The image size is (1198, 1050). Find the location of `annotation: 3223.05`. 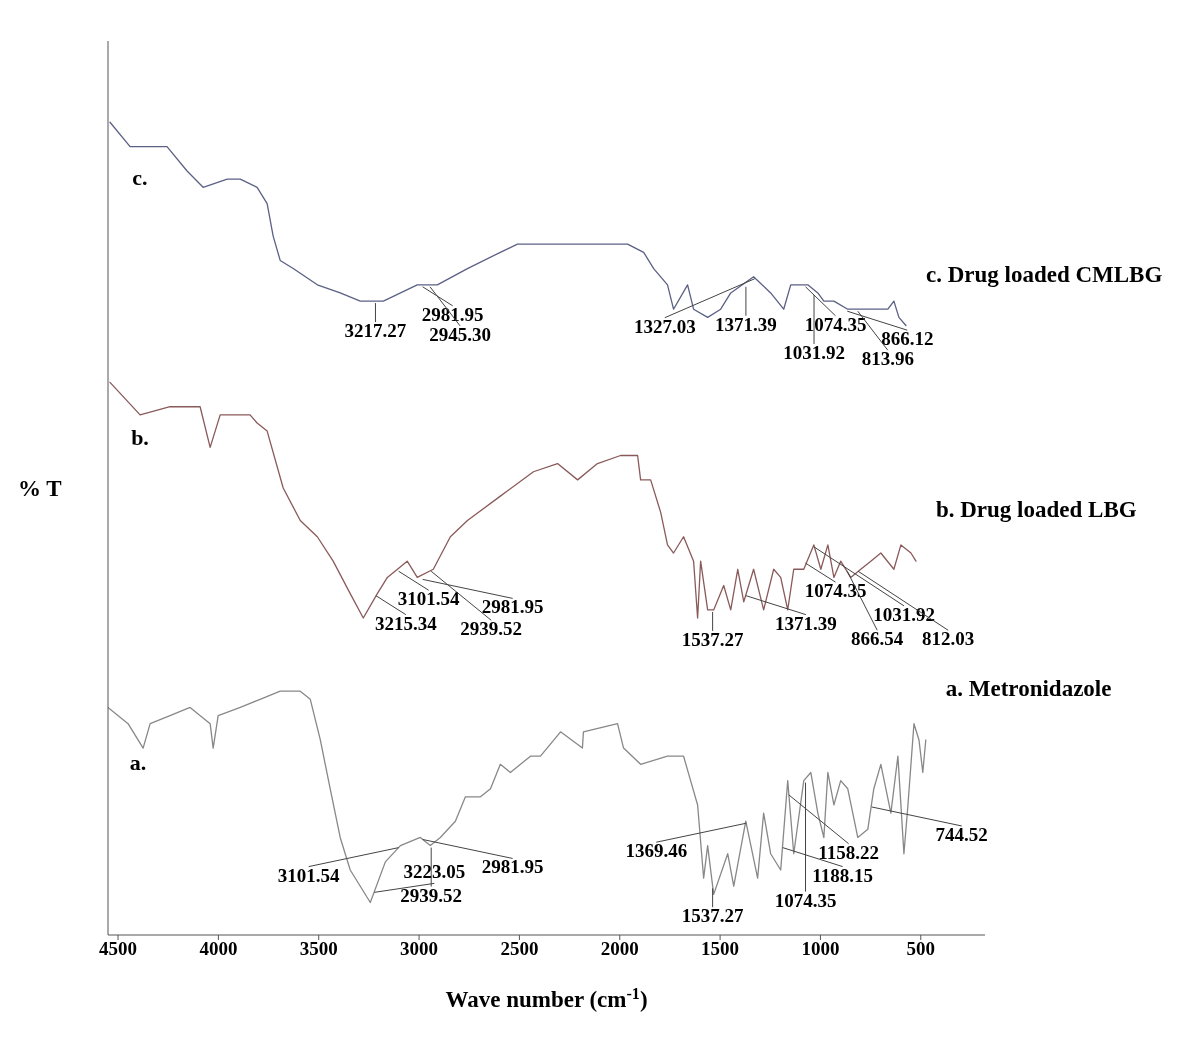

annotation: 3223.05 is located at coordinates (434, 872).